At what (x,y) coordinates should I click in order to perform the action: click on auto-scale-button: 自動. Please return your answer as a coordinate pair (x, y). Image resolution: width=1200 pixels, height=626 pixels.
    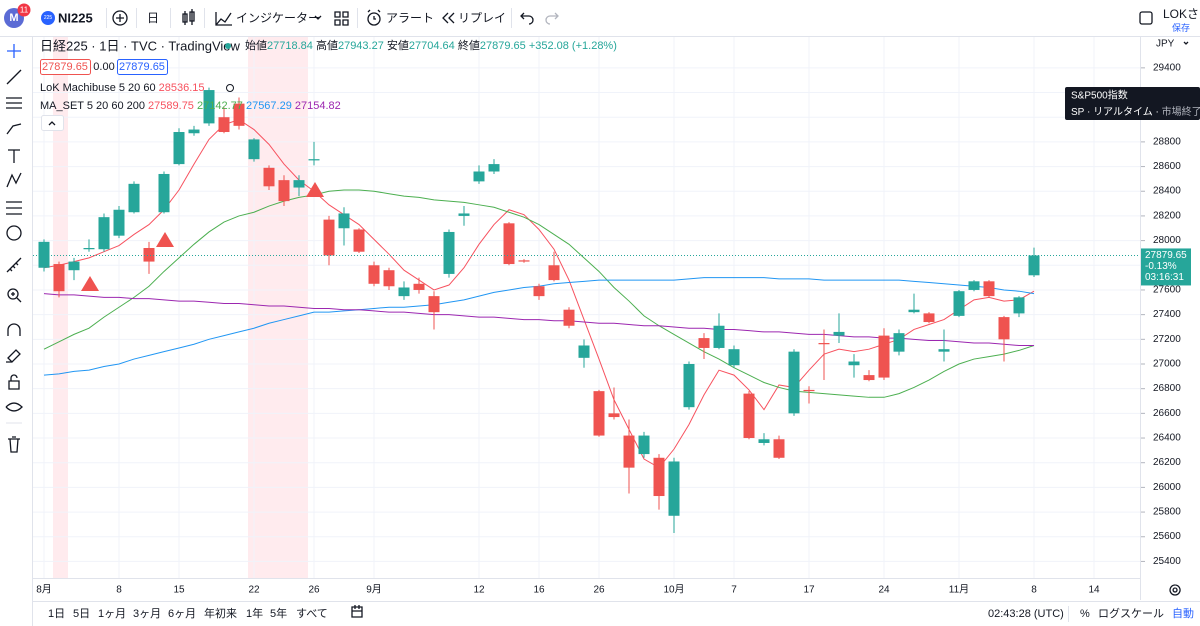
    Looking at the image, I should click on (1183, 613).